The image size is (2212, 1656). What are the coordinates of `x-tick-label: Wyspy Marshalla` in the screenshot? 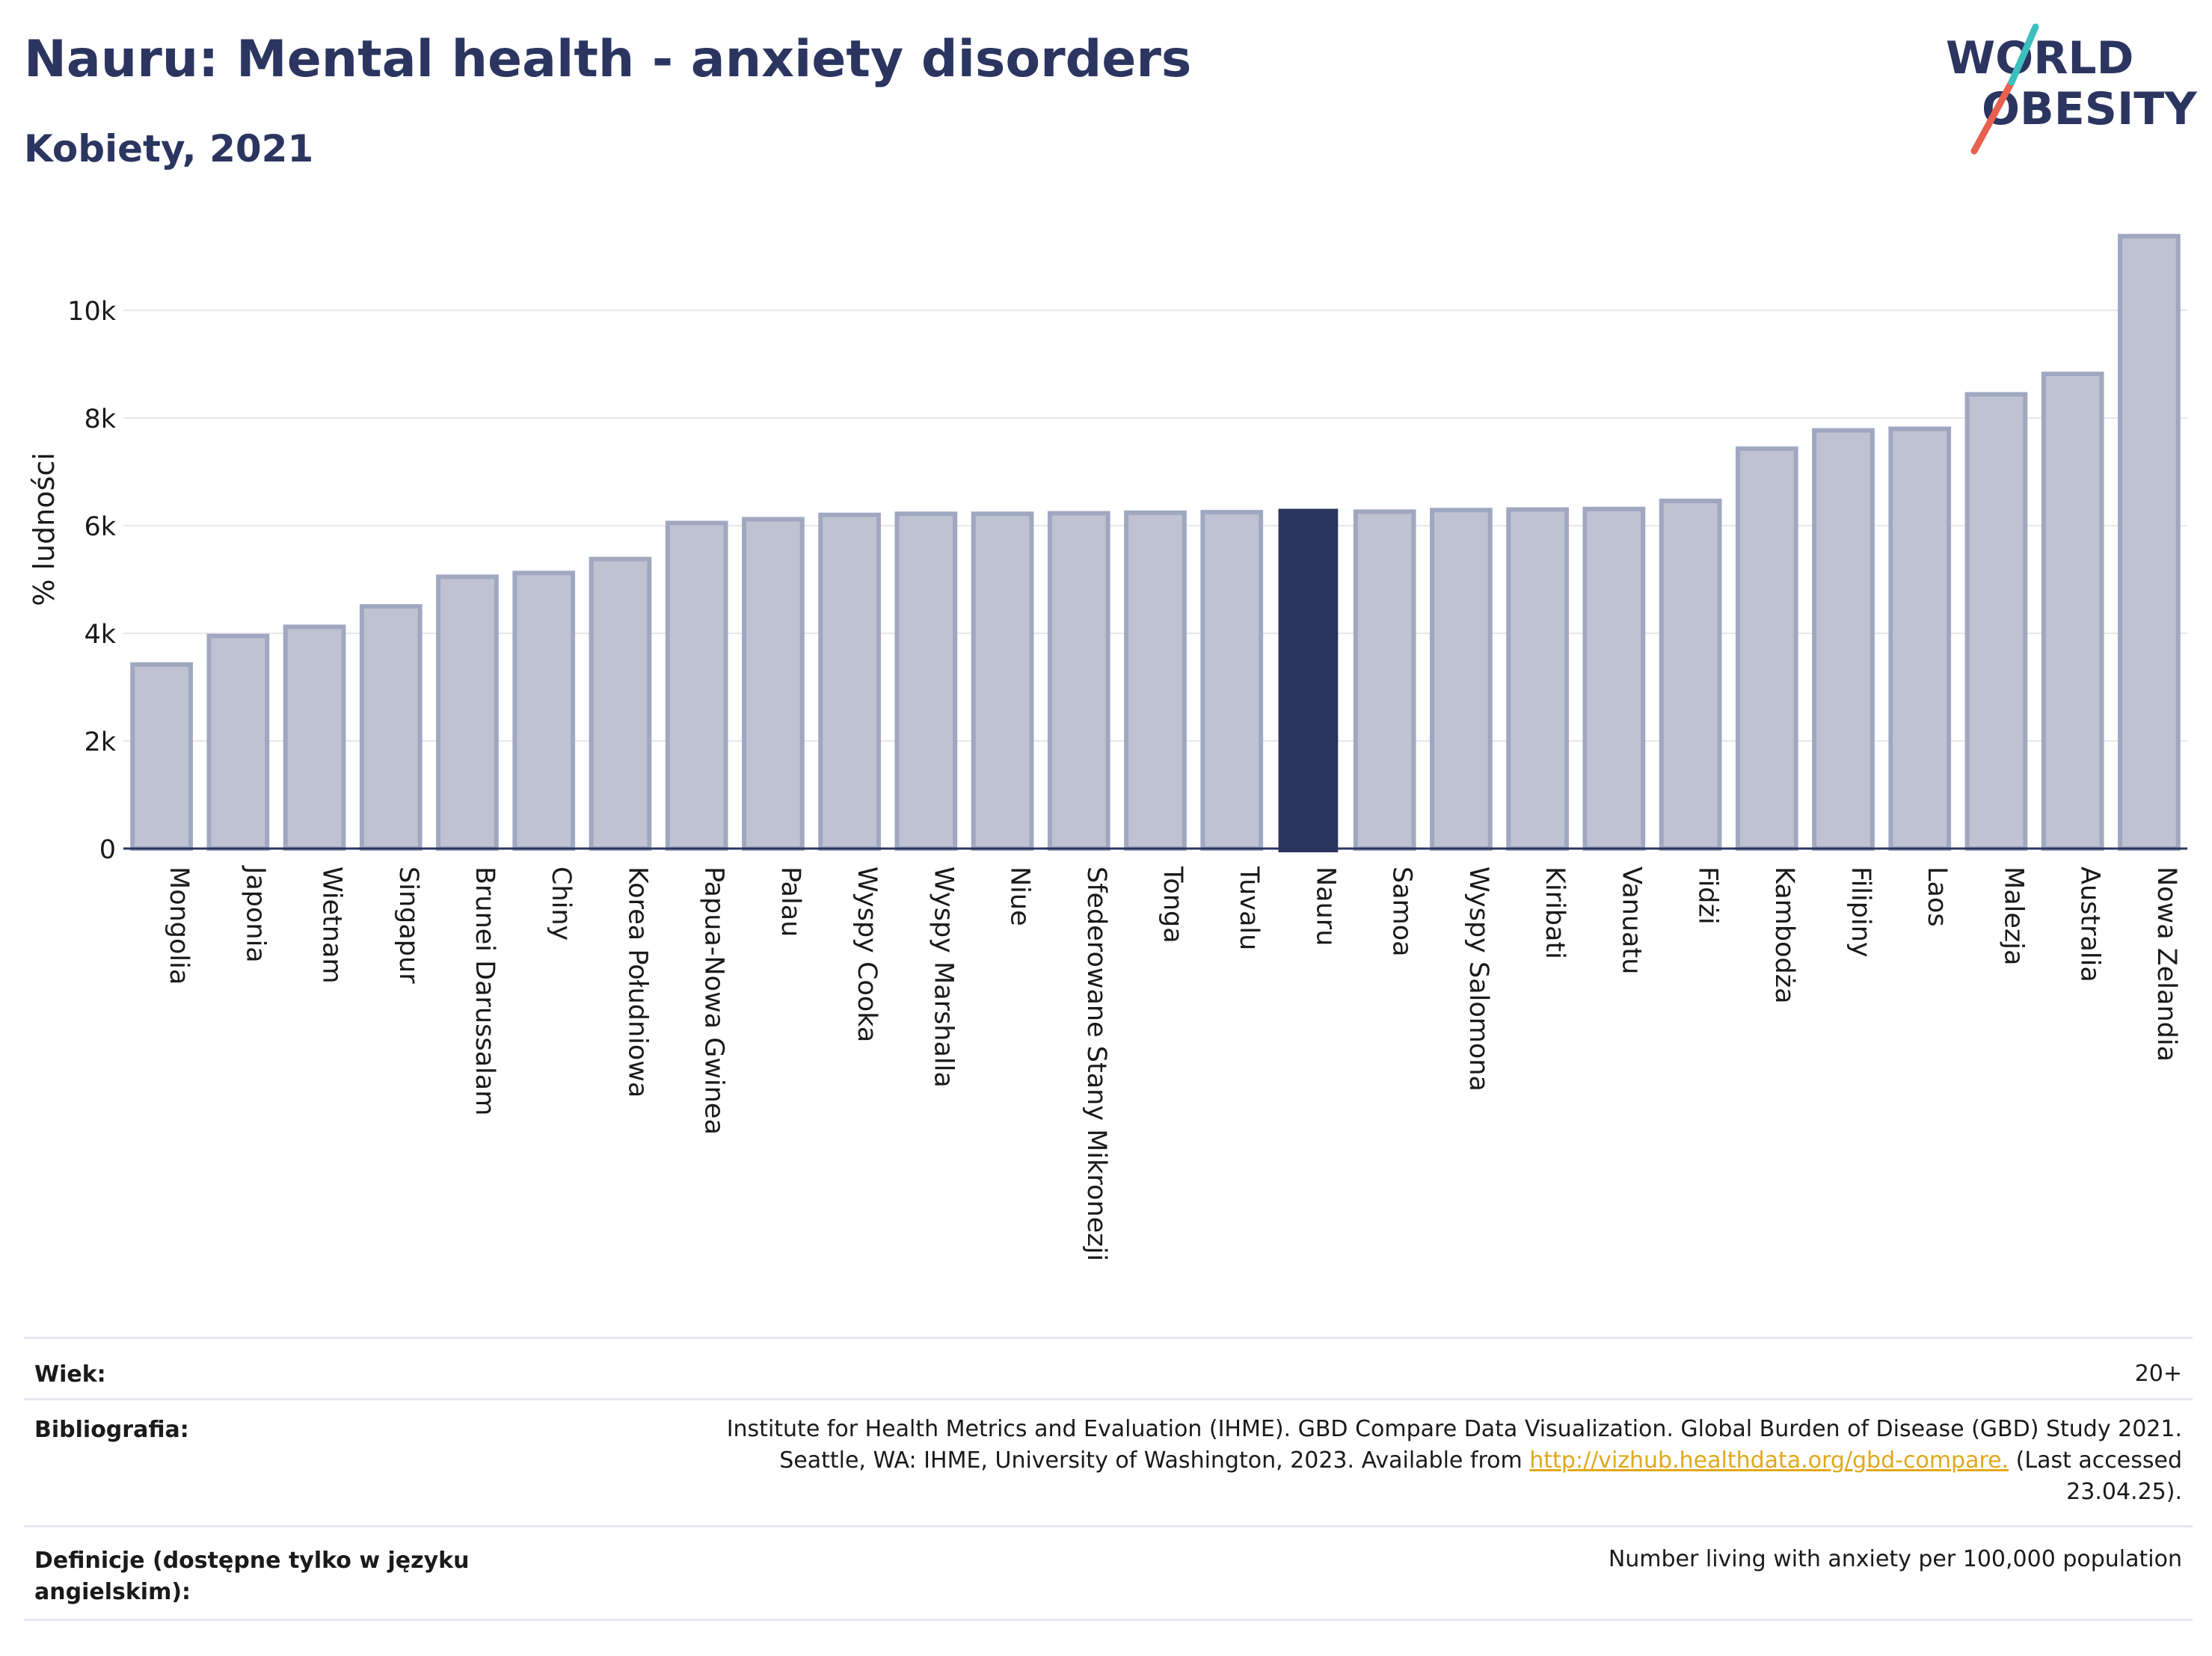 It's located at (943, 977).